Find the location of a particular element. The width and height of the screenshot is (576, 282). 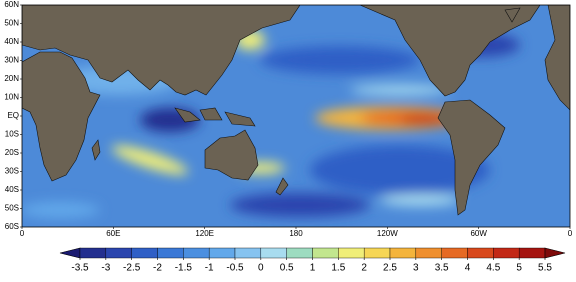

colorbar-label: -3 is located at coordinates (105, 268).